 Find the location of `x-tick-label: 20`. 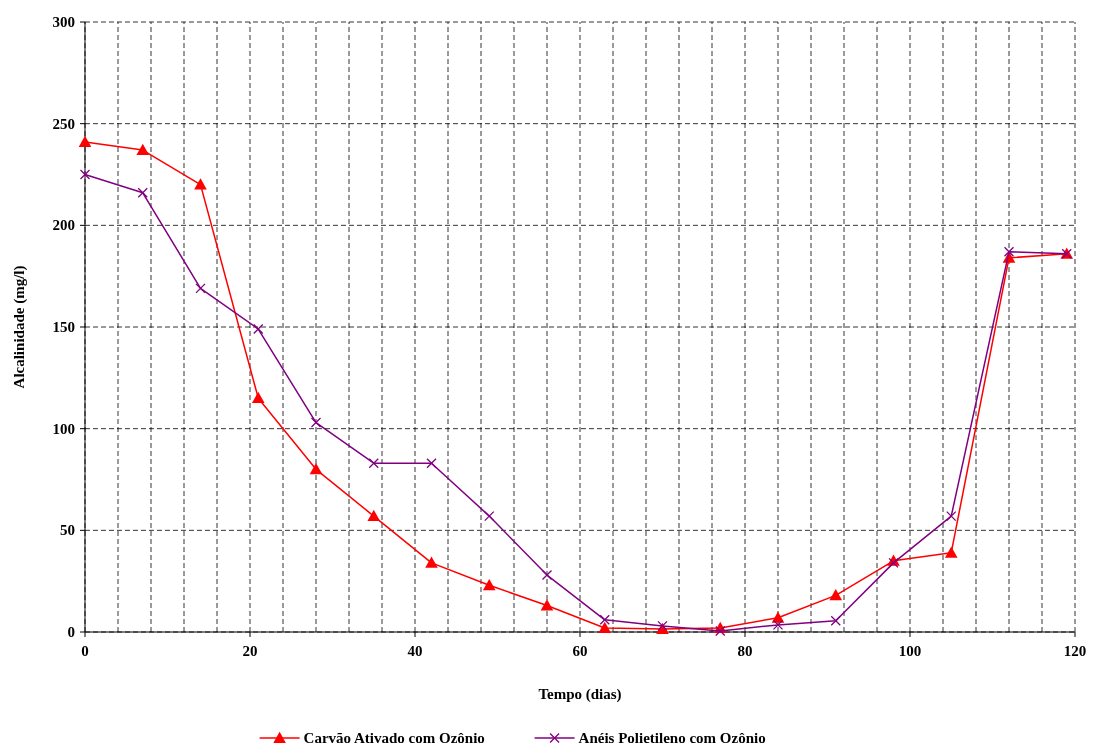

x-tick-label: 20 is located at coordinates (250, 651).